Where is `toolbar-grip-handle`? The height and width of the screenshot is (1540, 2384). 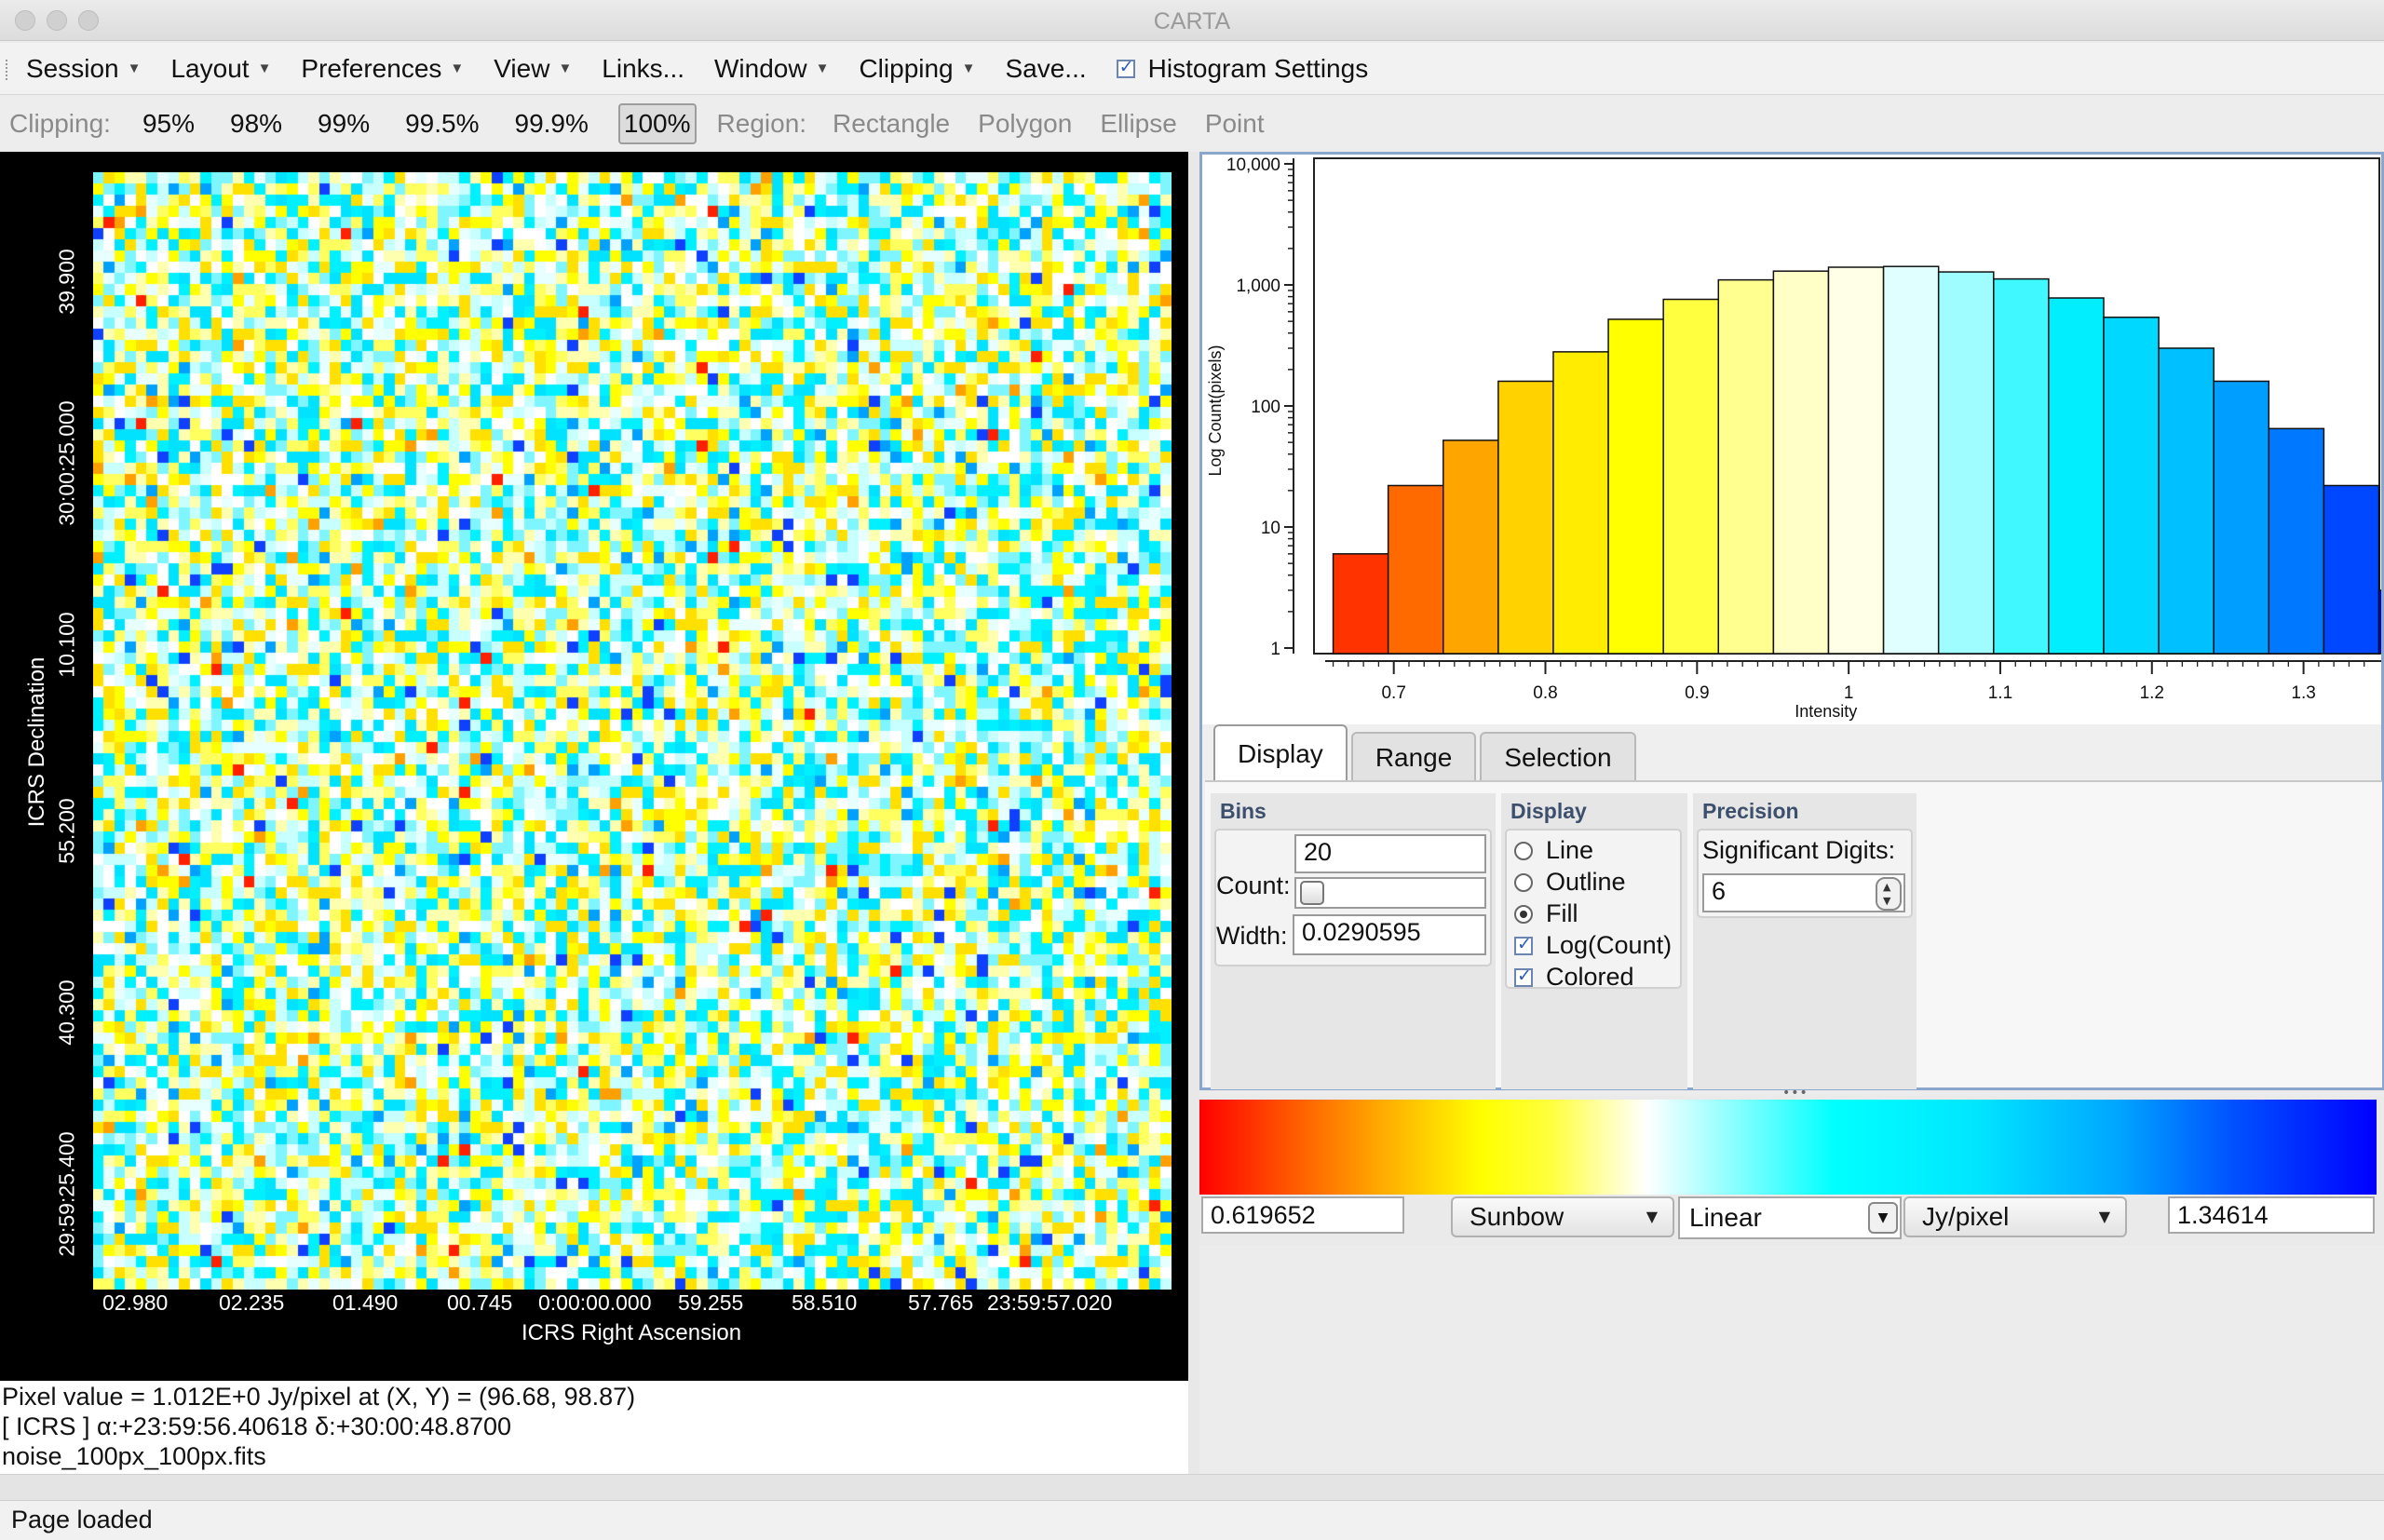 toolbar-grip-handle is located at coordinates (8, 70).